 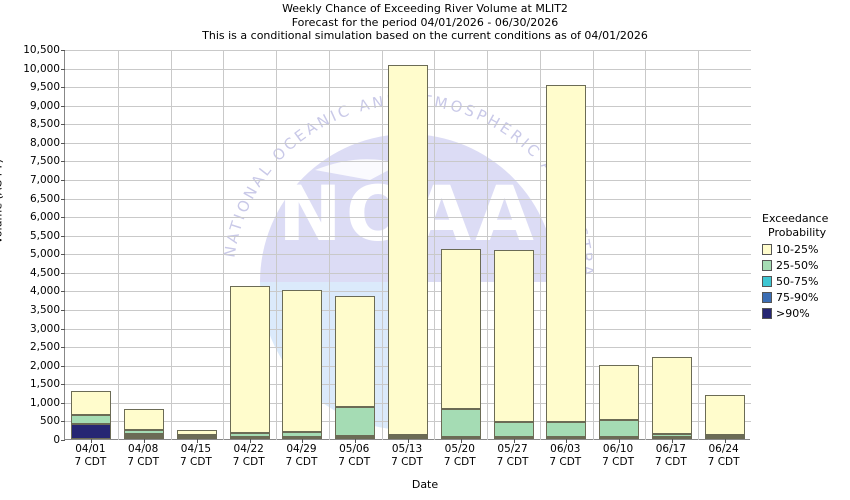 What do you see at coordinates (407, 449) in the screenshot?
I see `x-axis-label-date: 05/13` at bounding box center [407, 449].